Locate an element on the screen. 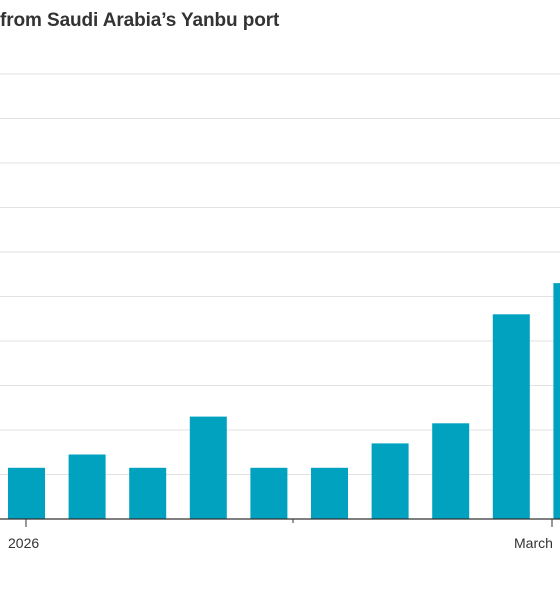 Image resolution: width=560 pixels, height=600 pixels. chart-title: from Saudi Arabia’s Yanbu port is located at coordinates (140, 20).